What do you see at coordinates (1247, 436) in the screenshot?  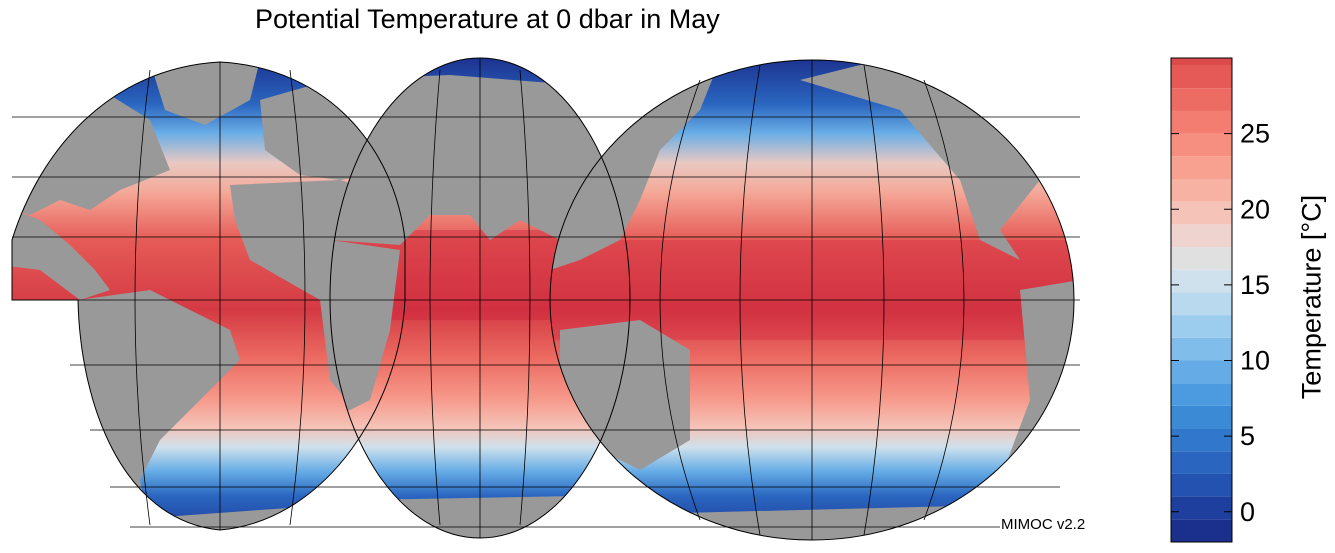 I see `colorbar-tick-label: 5` at bounding box center [1247, 436].